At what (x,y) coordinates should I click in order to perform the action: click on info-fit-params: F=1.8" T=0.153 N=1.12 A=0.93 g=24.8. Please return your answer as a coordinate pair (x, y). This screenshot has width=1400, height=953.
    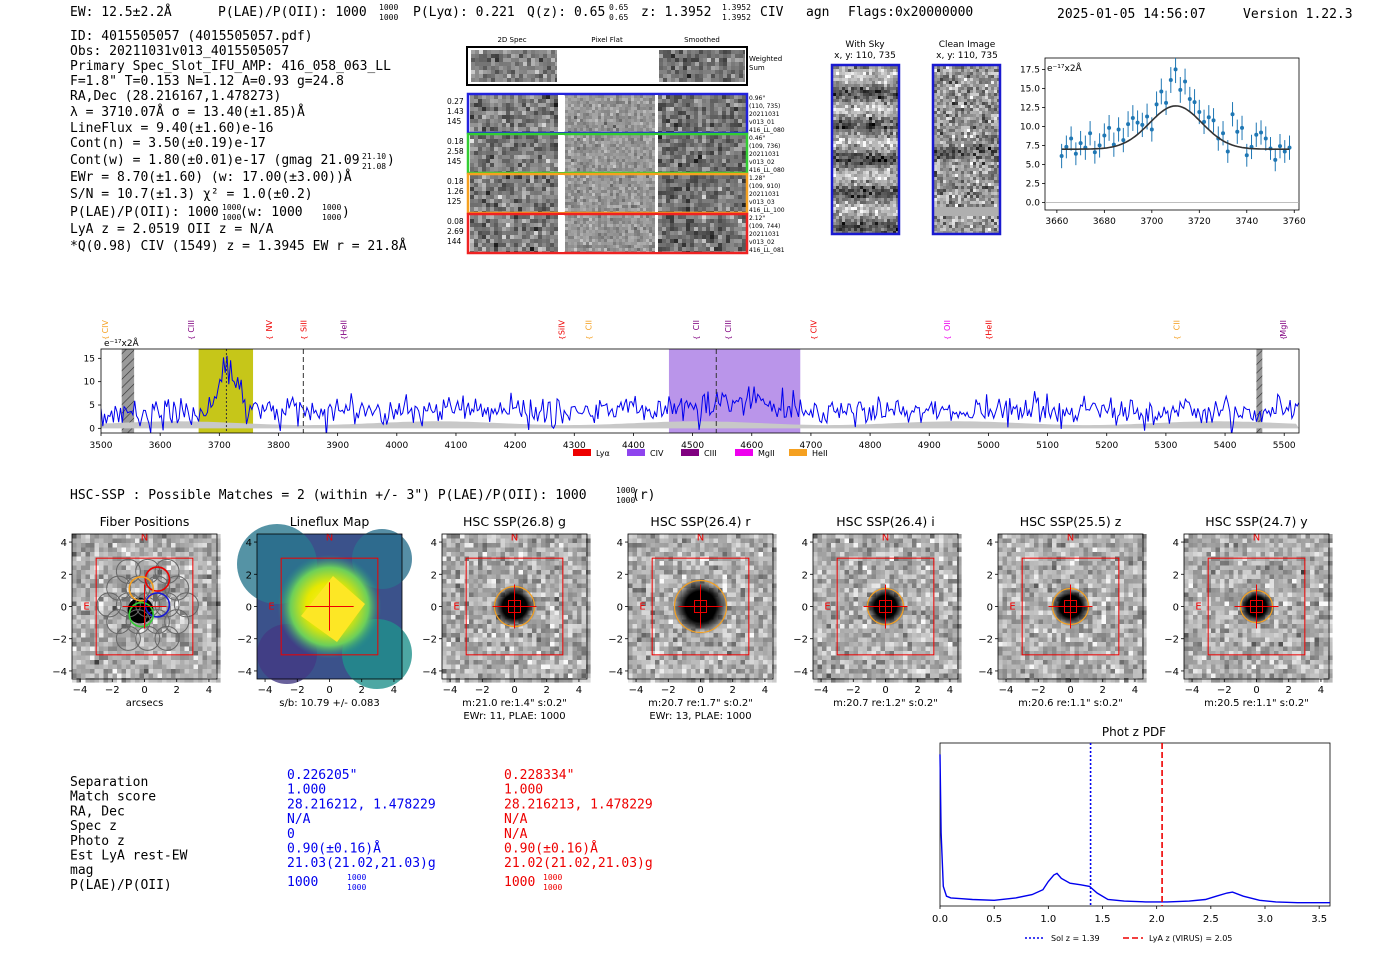
    Looking at the image, I should click on (207, 81).